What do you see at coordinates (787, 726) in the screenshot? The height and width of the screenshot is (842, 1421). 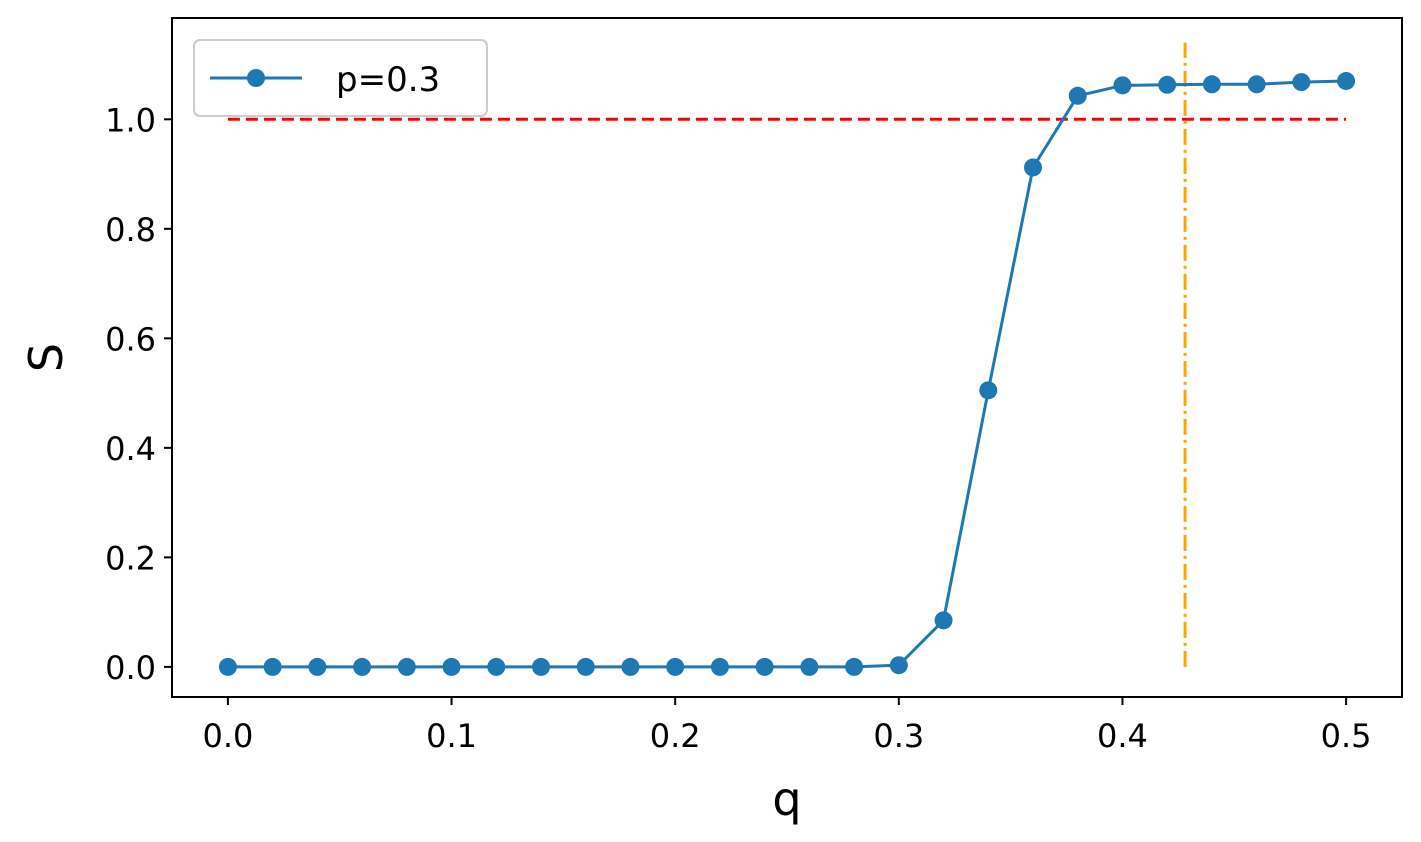 I see `x-axis: 0.0 0.1 0.2 0.3 0.4 0.5` at bounding box center [787, 726].